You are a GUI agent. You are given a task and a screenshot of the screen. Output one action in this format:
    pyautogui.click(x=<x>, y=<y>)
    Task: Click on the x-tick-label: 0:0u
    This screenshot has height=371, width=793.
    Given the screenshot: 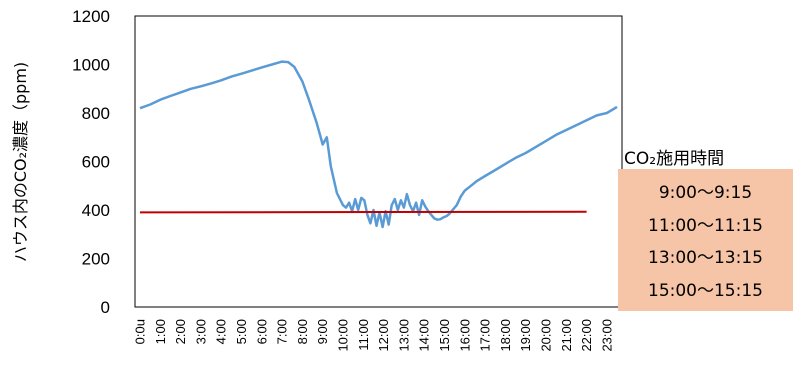 What is the action you would take?
    pyautogui.click(x=140, y=331)
    